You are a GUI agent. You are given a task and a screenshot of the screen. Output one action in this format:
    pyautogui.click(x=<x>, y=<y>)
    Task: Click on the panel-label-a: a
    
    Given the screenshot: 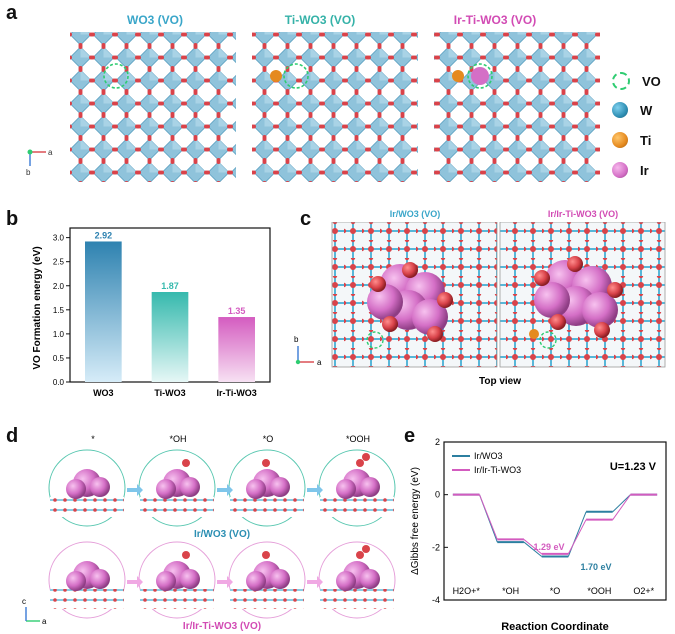 What is the action you would take?
    pyautogui.click(x=12, y=13)
    